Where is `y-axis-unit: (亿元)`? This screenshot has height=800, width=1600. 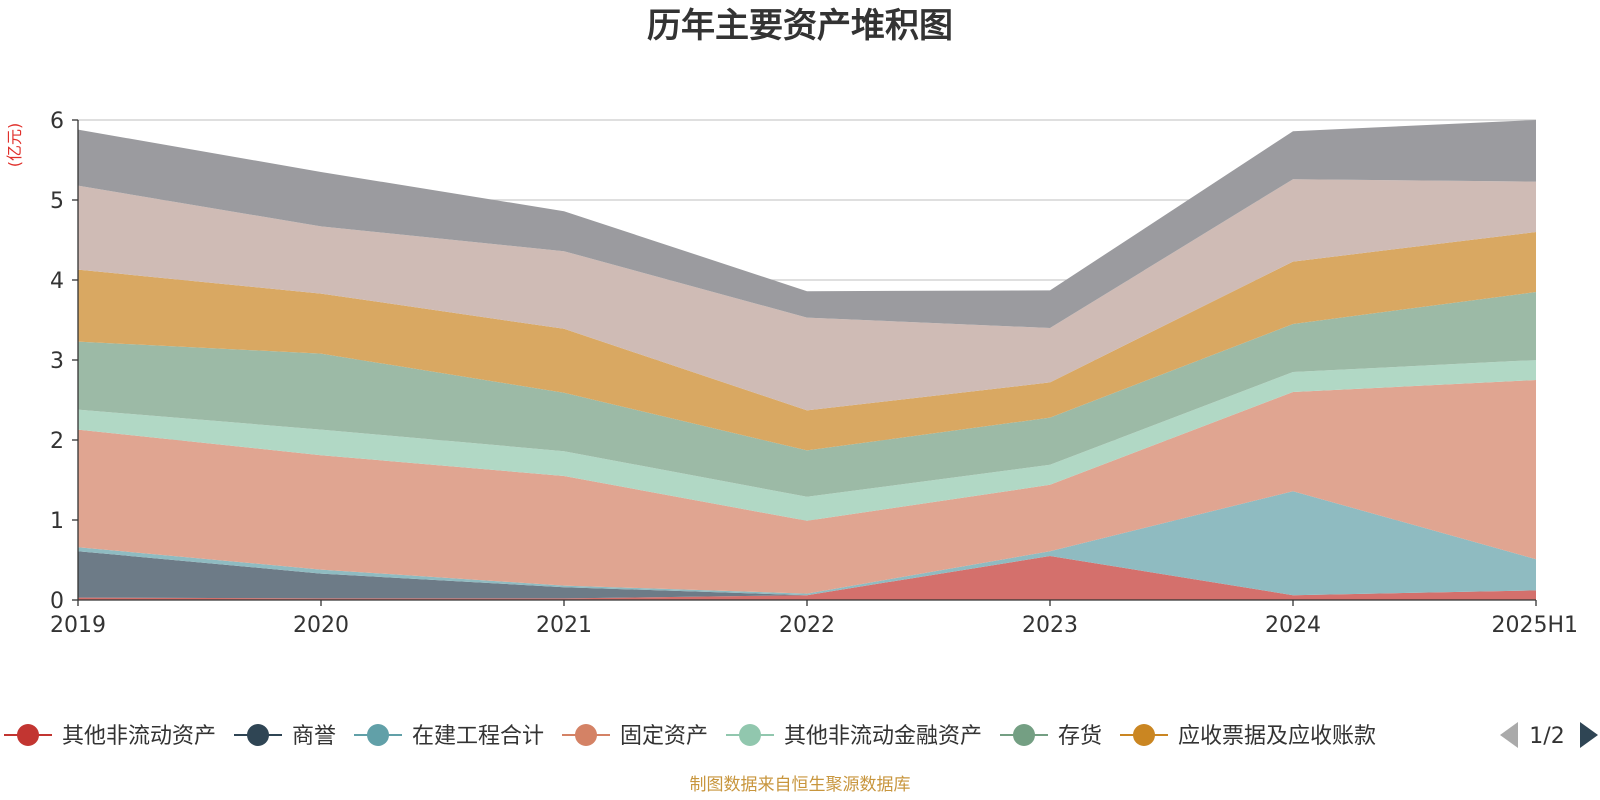 y-axis-unit: (亿元) is located at coordinates (14, 145).